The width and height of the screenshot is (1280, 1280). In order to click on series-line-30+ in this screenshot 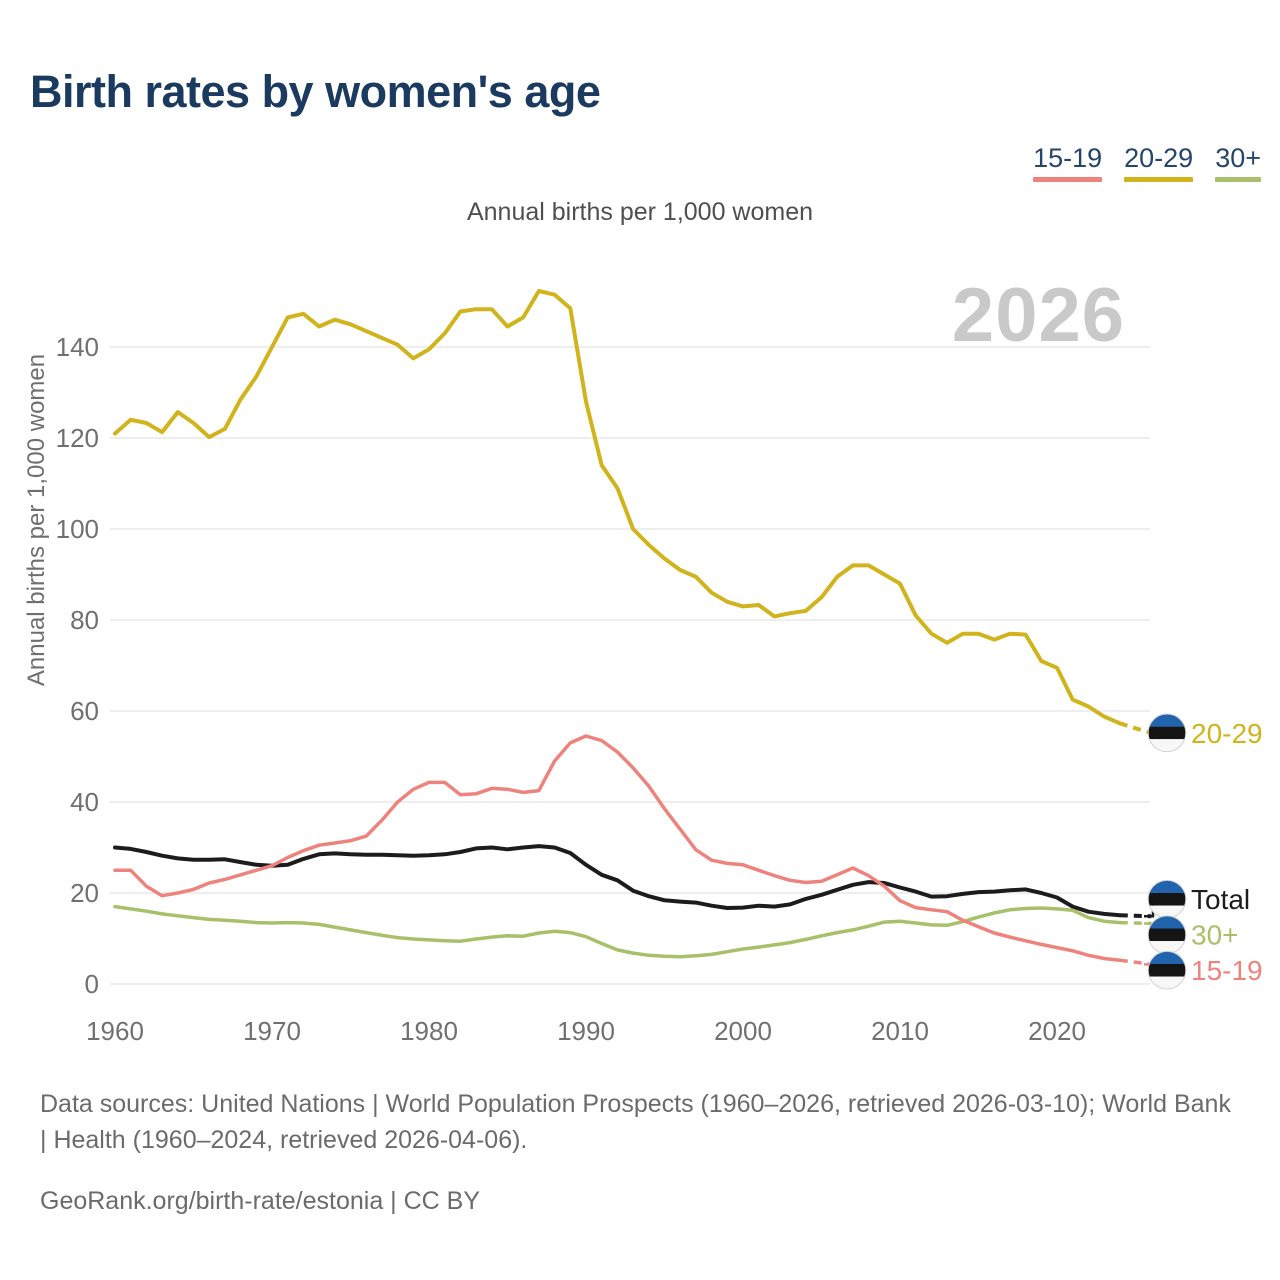, I will do `click(617, 931)`.